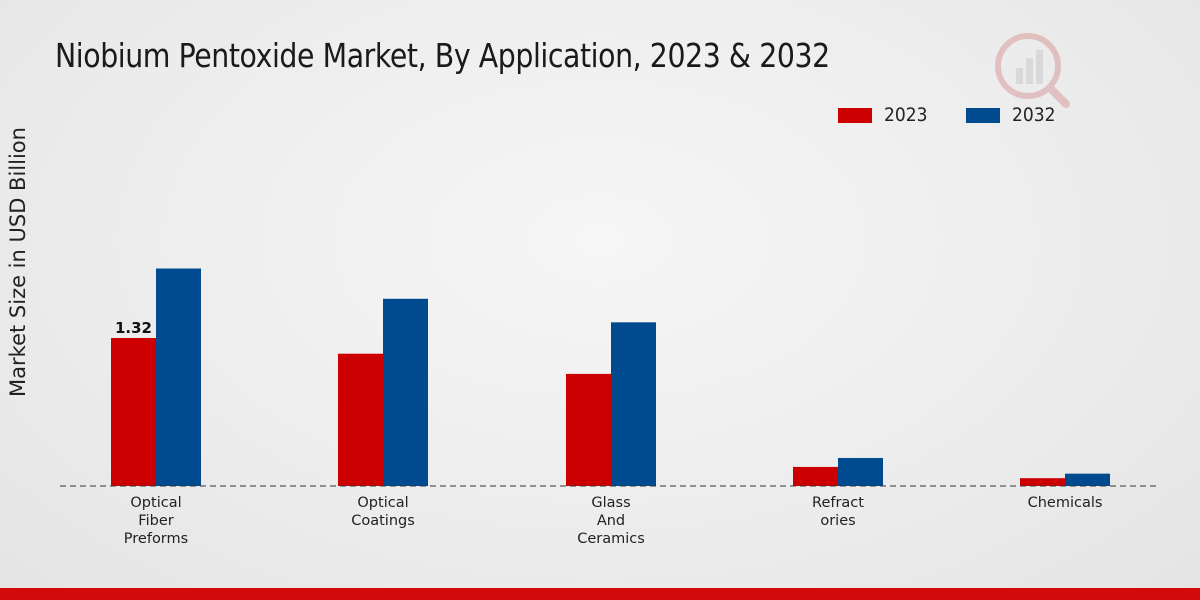 Image resolution: width=1200 pixels, height=600 pixels. What do you see at coordinates (610, 503) in the screenshot?
I see `x-tick-line-2-0: Glass` at bounding box center [610, 503].